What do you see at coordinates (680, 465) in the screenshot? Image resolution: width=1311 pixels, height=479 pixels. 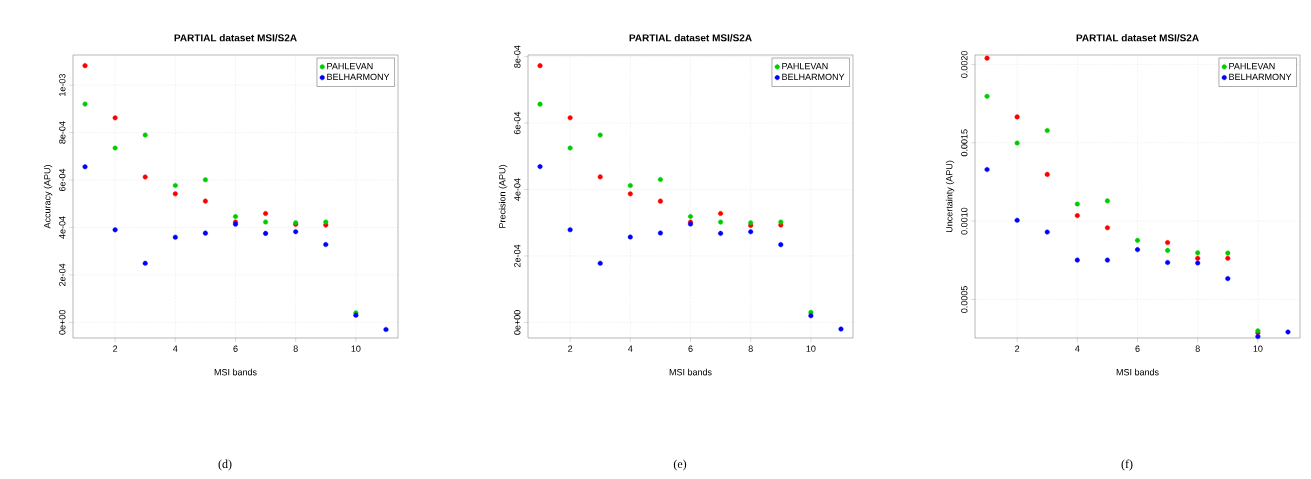 I see `text: (e)` at bounding box center [680, 465].